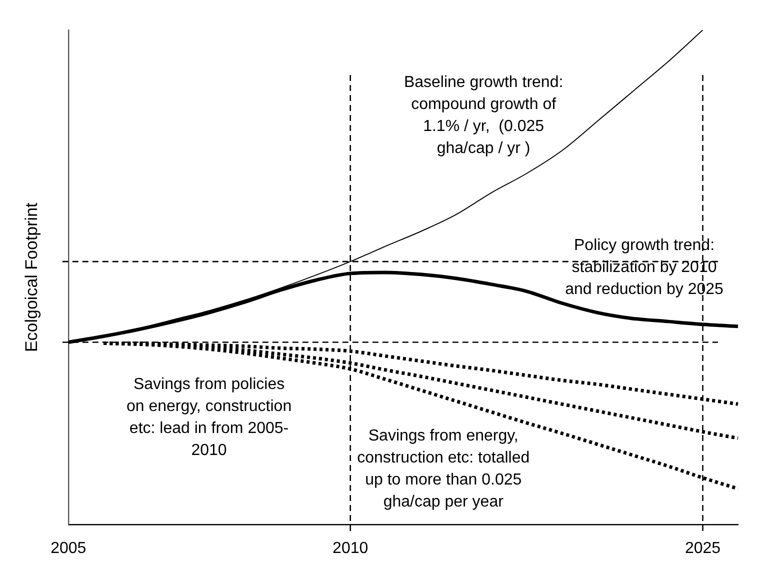  What do you see at coordinates (484, 115) in the screenshot?
I see `annotation: Baseline growth trend: compound growth of 1.1% / yr, (0.025 gha/cap / yr )` at bounding box center [484, 115].